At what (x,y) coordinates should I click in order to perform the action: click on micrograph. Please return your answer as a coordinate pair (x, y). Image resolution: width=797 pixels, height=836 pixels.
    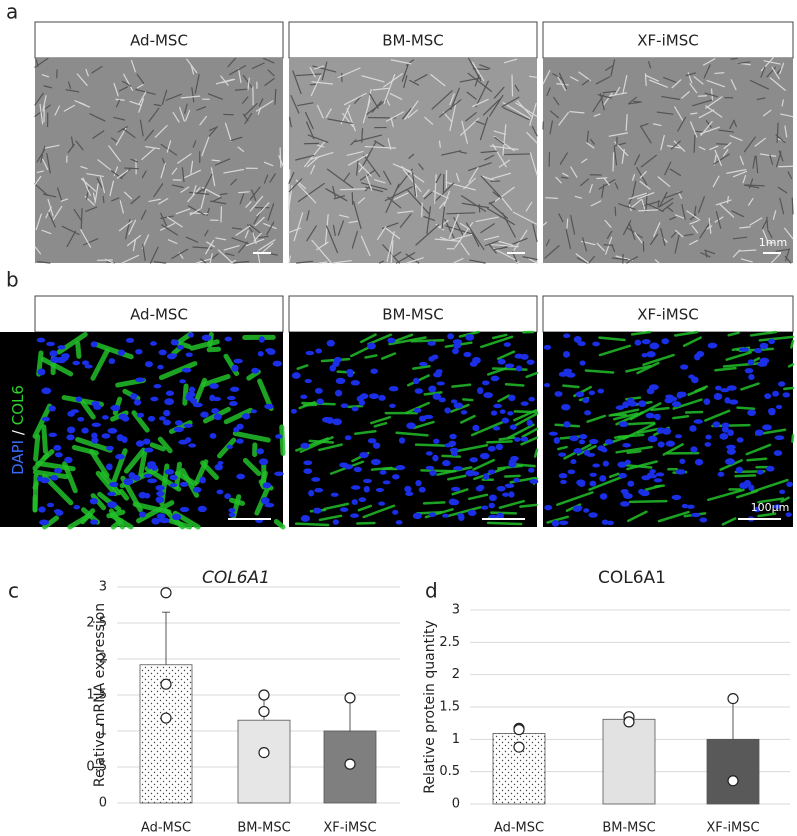
    Looking at the image, I should click on (413, 160).